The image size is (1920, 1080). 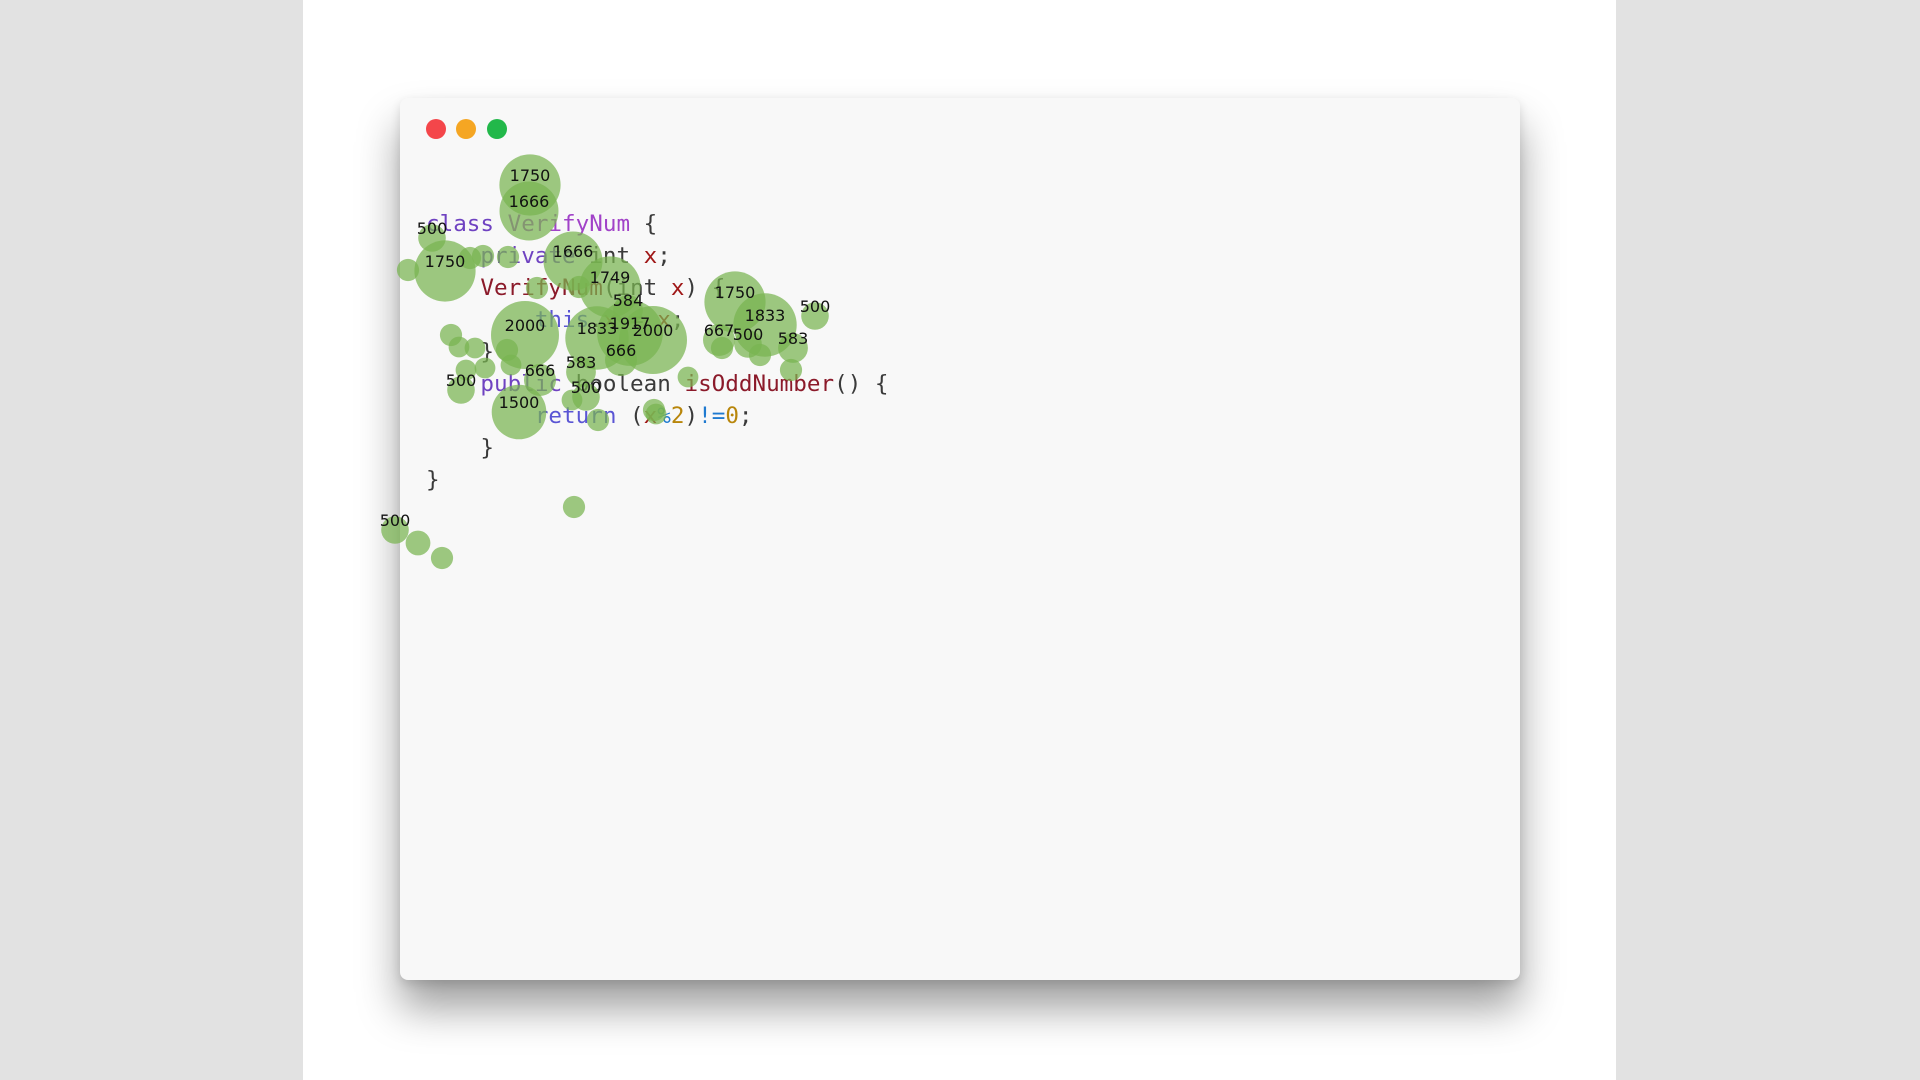 What do you see at coordinates (582, 416) in the screenshot?
I see `code-token: return` at bounding box center [582, 416].